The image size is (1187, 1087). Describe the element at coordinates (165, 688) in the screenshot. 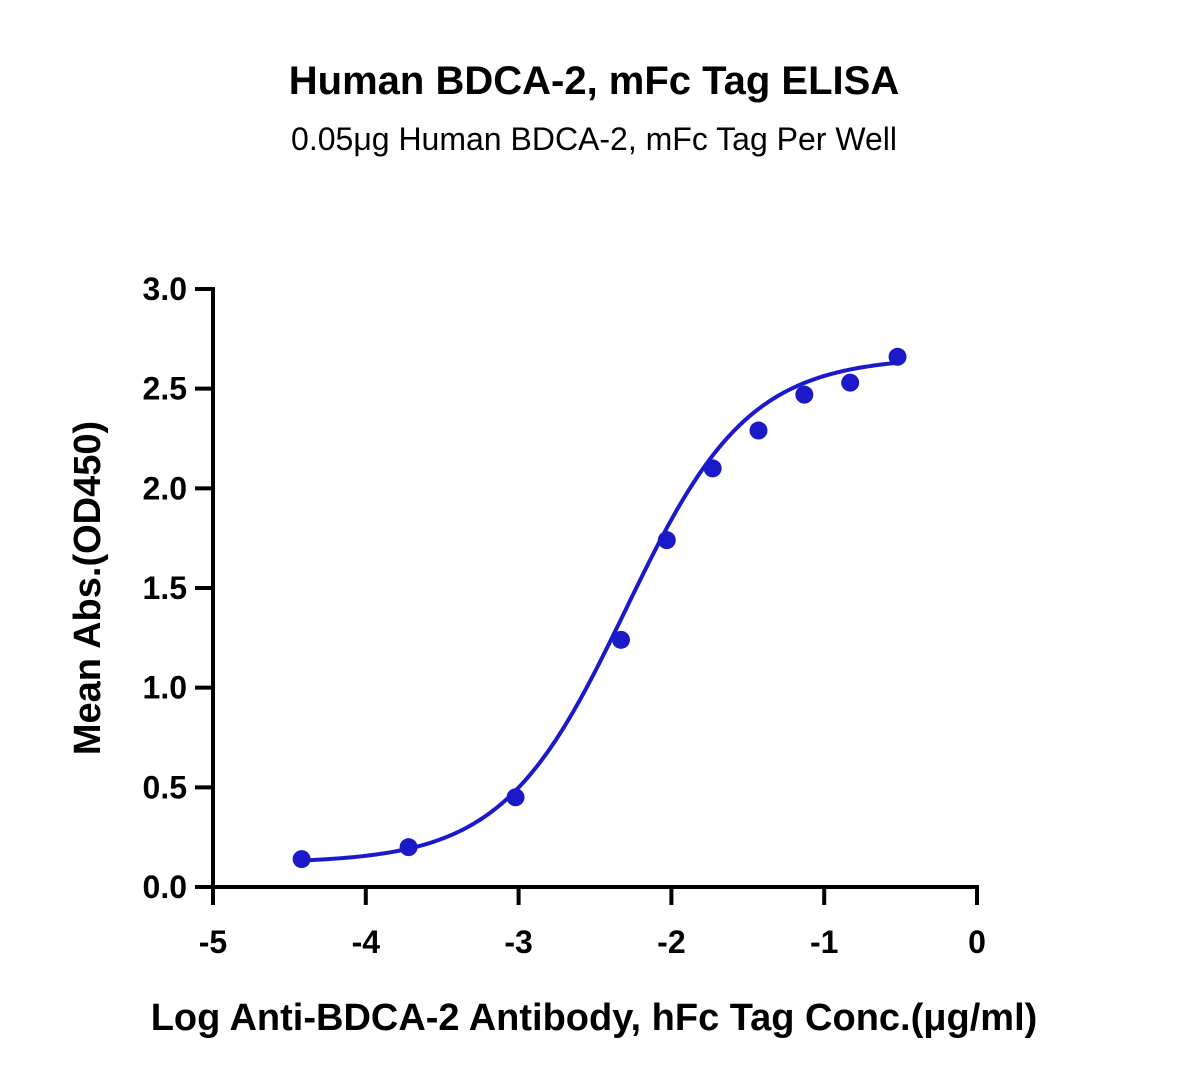

I see `y-tick-label: 1.0` at that location.